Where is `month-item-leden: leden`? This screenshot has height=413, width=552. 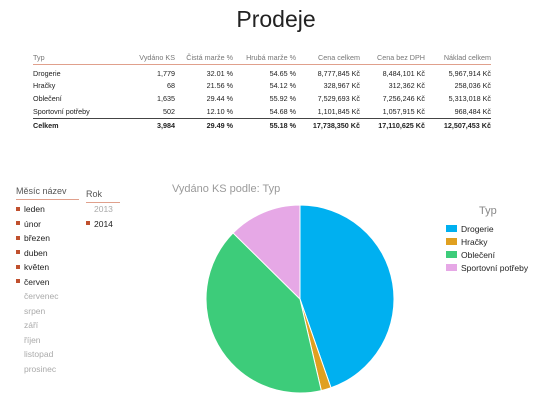
month-item-leden: leden is located at coordinates (30, 209).